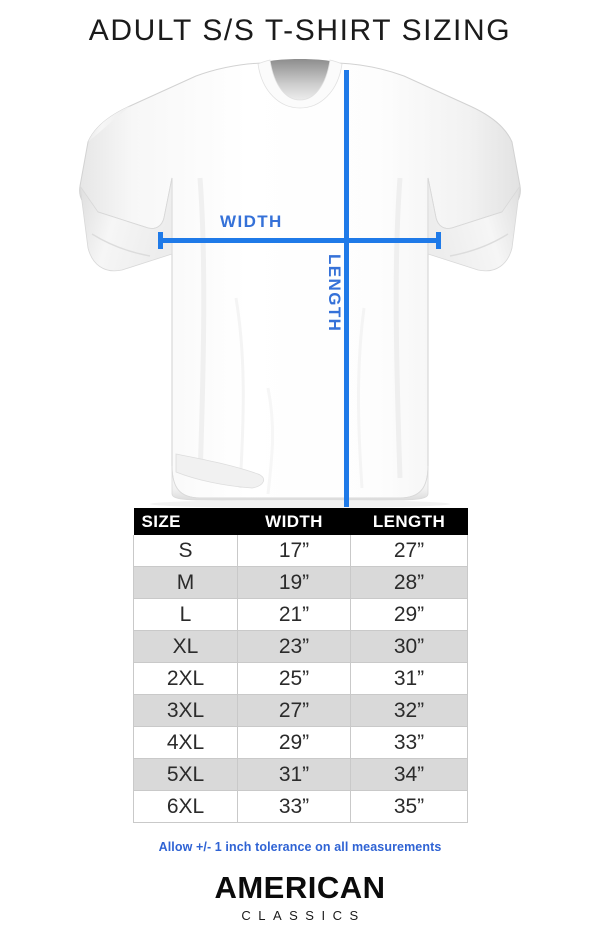 The image size is (600, 943). Describe the element at coordinates (185, 551) in the screenshot. I see `cell-size: S` at that location.